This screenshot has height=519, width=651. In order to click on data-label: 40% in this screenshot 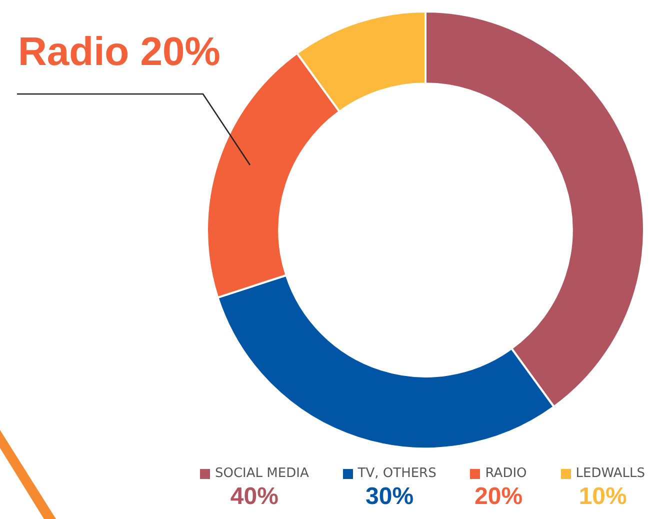, I will do `click(254, 497)`.